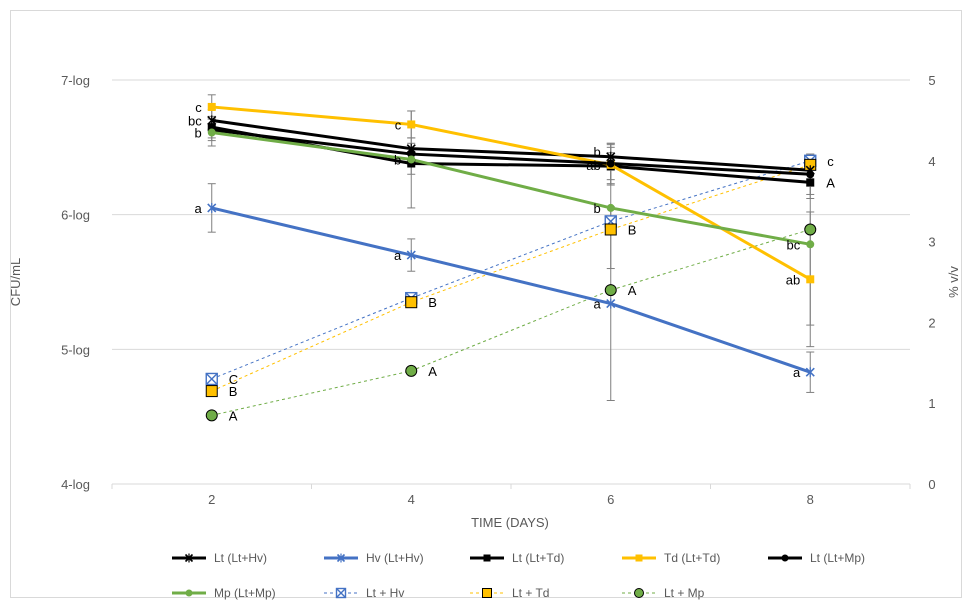 The height and width of the screenshot is (606, 974). What do you see at coordinates (211, 499) in the screenshot?
I see `x-tick-label: 2` at bounding box center [211, 499].